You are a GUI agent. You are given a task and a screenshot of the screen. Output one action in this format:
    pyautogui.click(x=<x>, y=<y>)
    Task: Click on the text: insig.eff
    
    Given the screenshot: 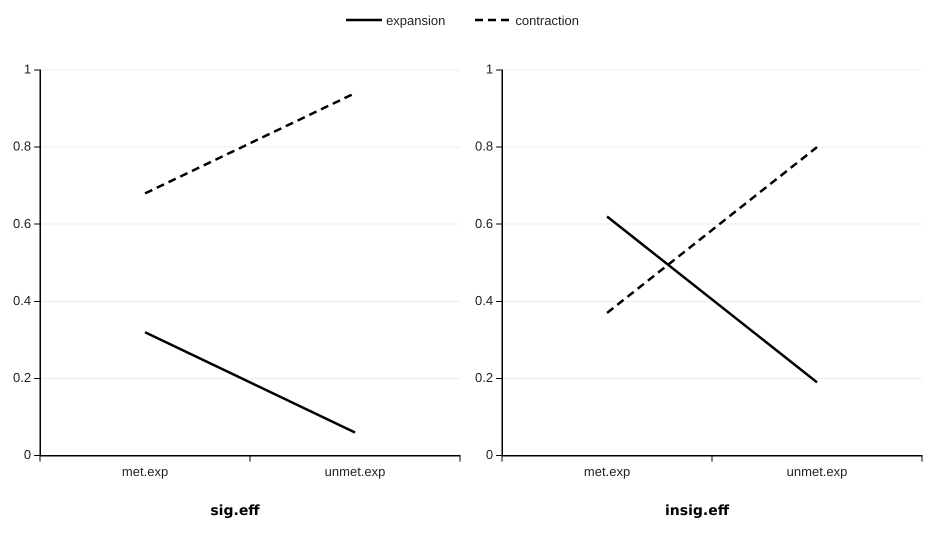 What is the action you would take?
    pyautogui.click(x=697, y=511)
    